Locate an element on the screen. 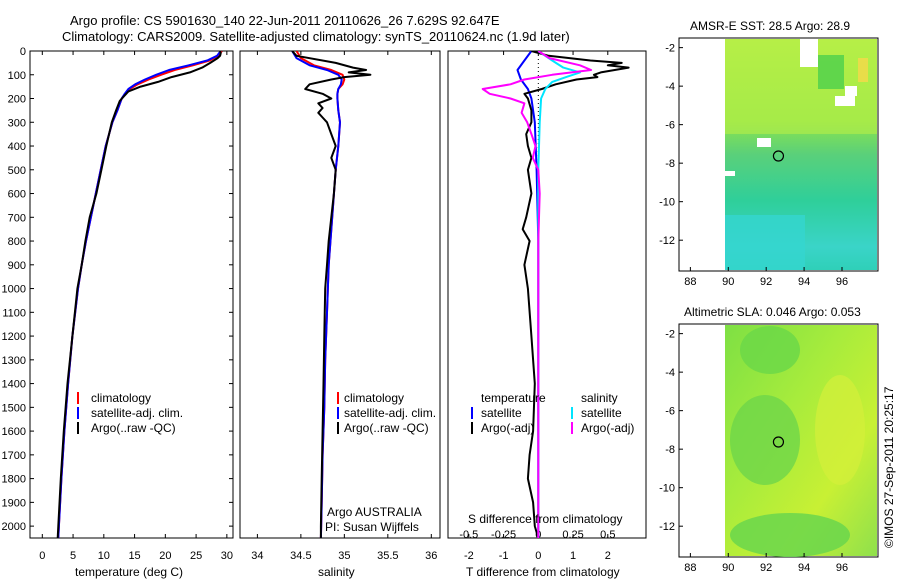 The width and height of the screenshot is (900, 580). x-tick-label: 34 is located at coordinates (257, 556).